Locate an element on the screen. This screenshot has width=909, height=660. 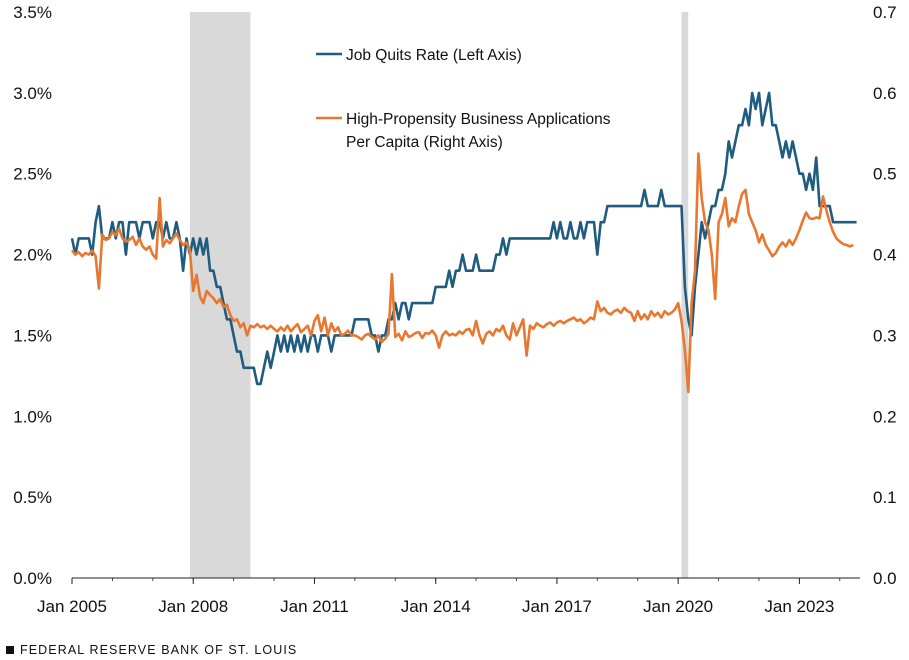
left-axis-tick-label-5: 2.5% is located at coordinates (32, 174).